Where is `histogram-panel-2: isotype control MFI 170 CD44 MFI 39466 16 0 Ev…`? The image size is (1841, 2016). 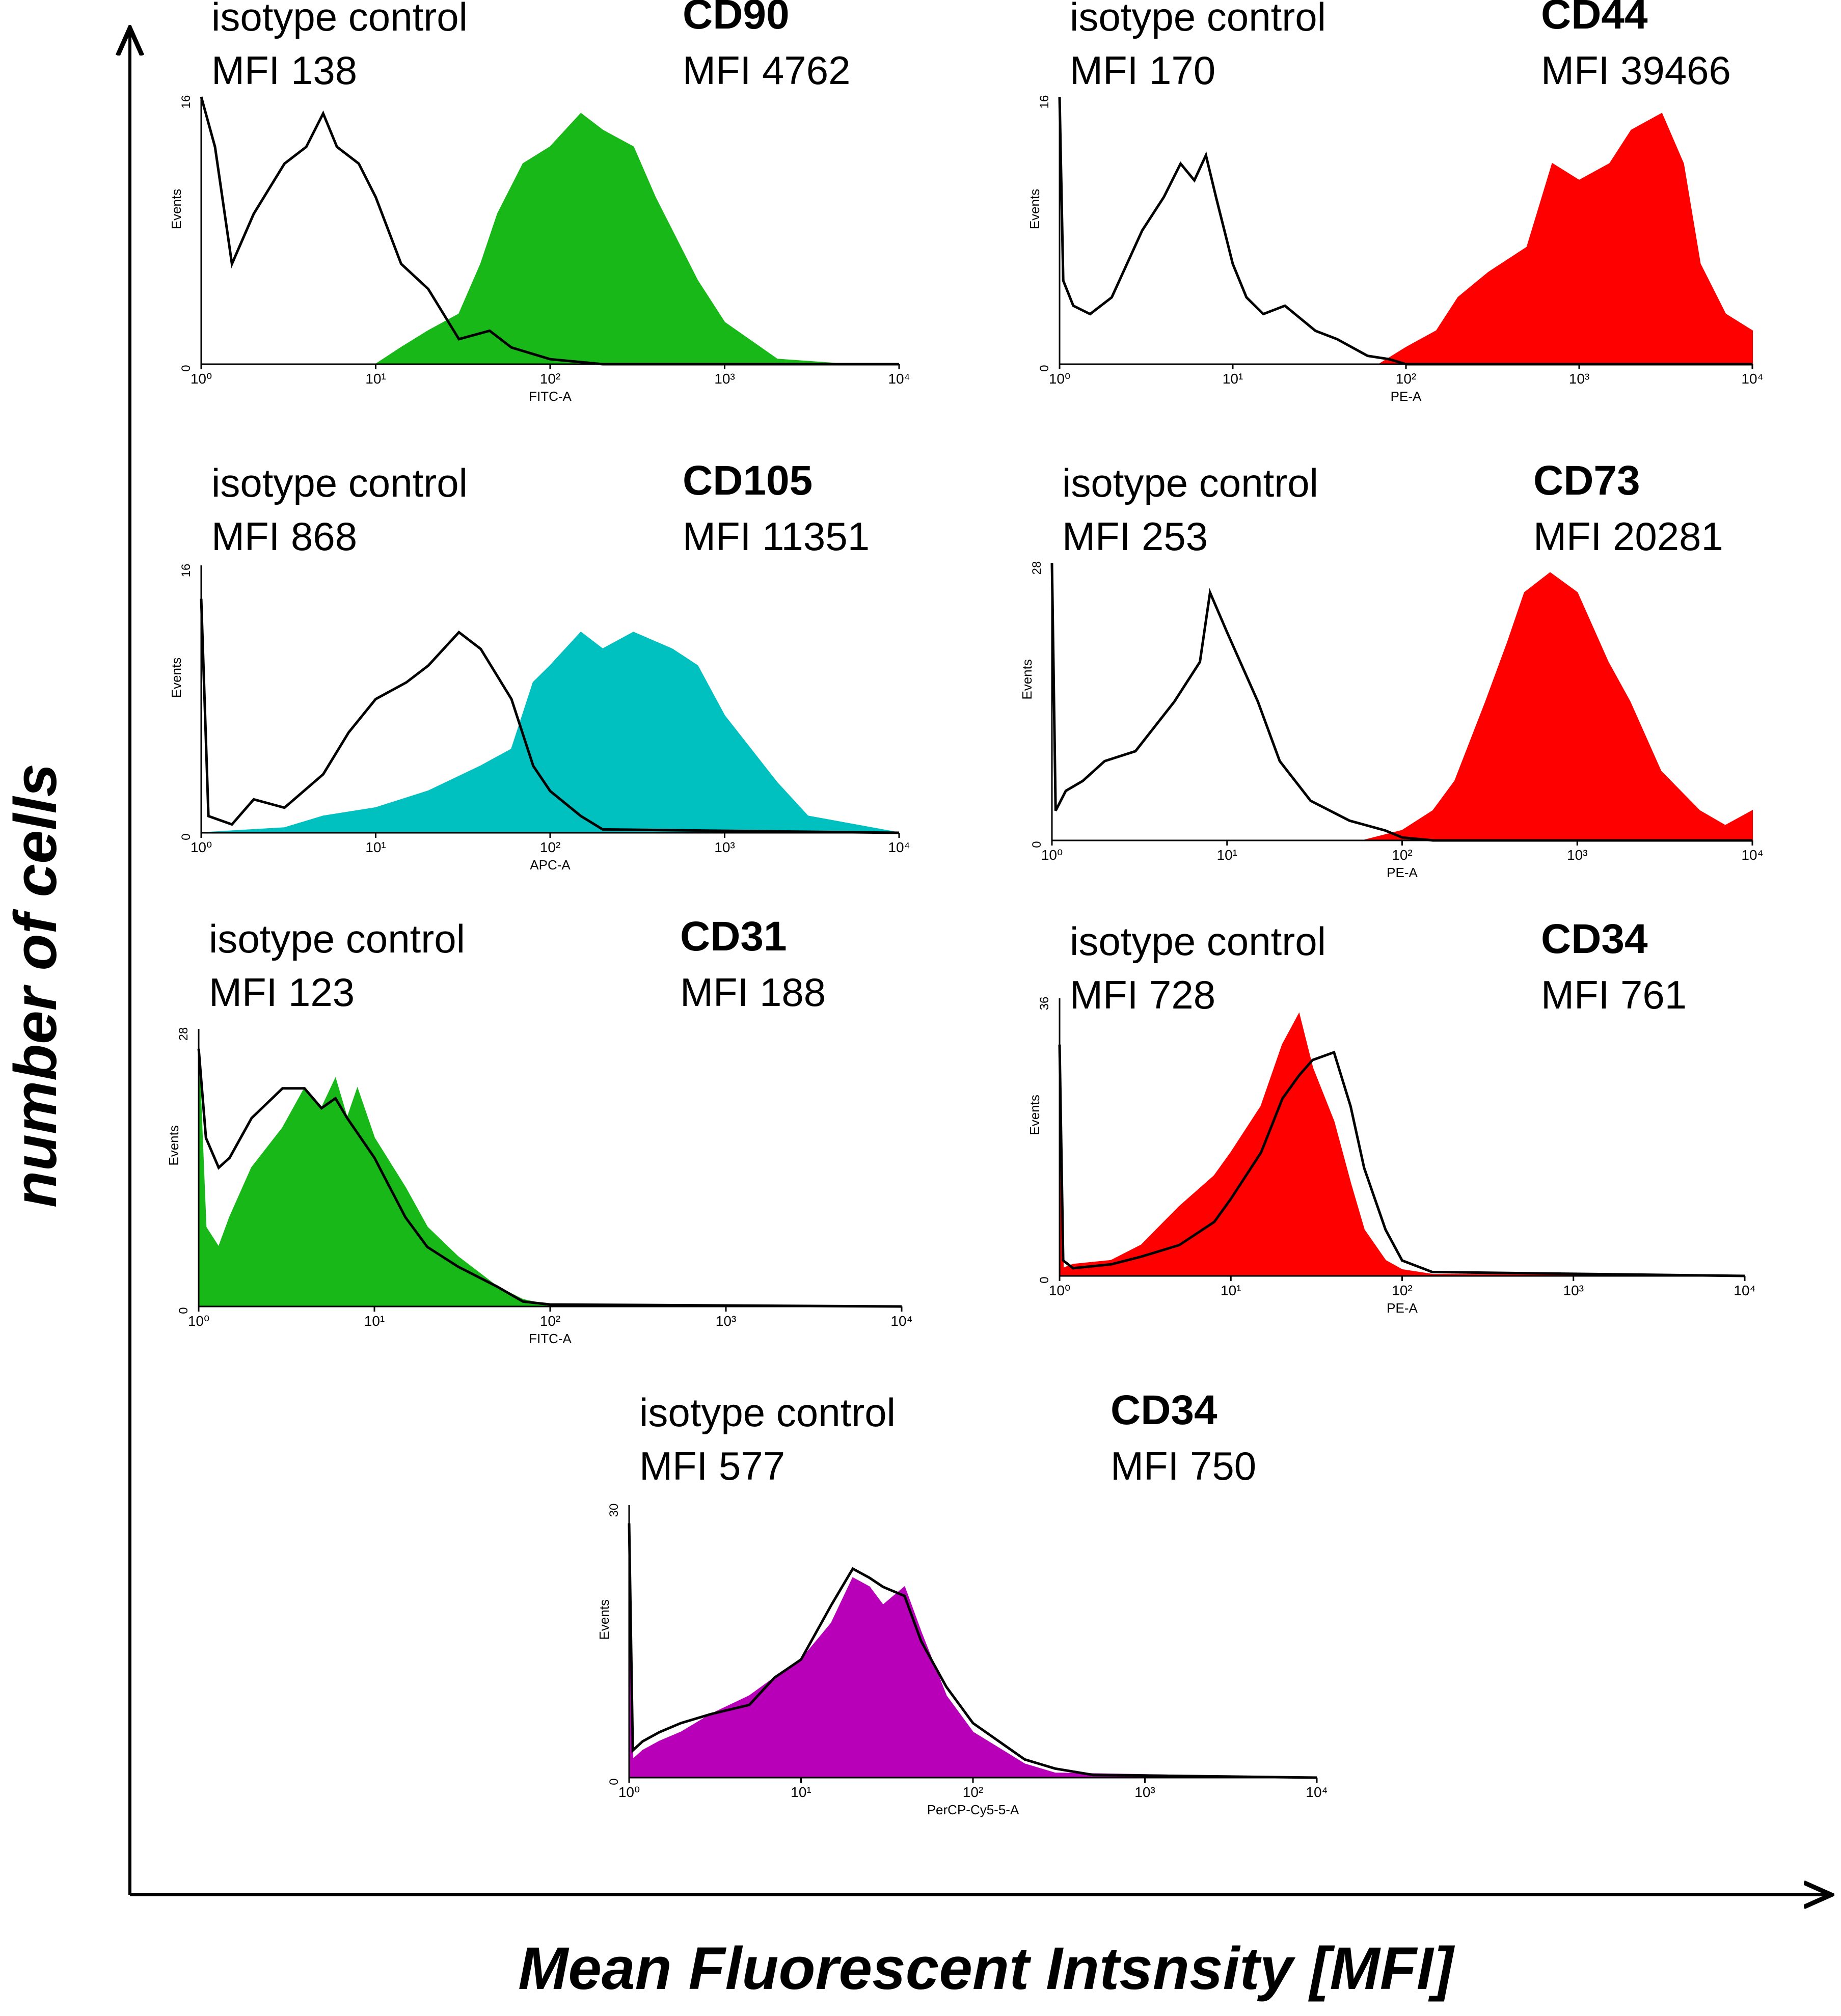
histogram-panel-2: isotype control MFI 170 CD44 MFI 39466 16 0 Ev… is located at coordinates (1395, 202).